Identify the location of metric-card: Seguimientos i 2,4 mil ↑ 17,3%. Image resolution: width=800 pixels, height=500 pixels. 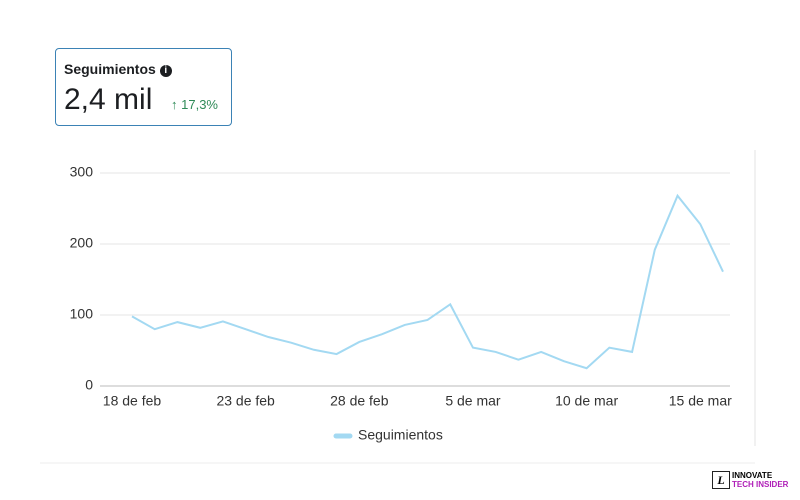
(143, 87).